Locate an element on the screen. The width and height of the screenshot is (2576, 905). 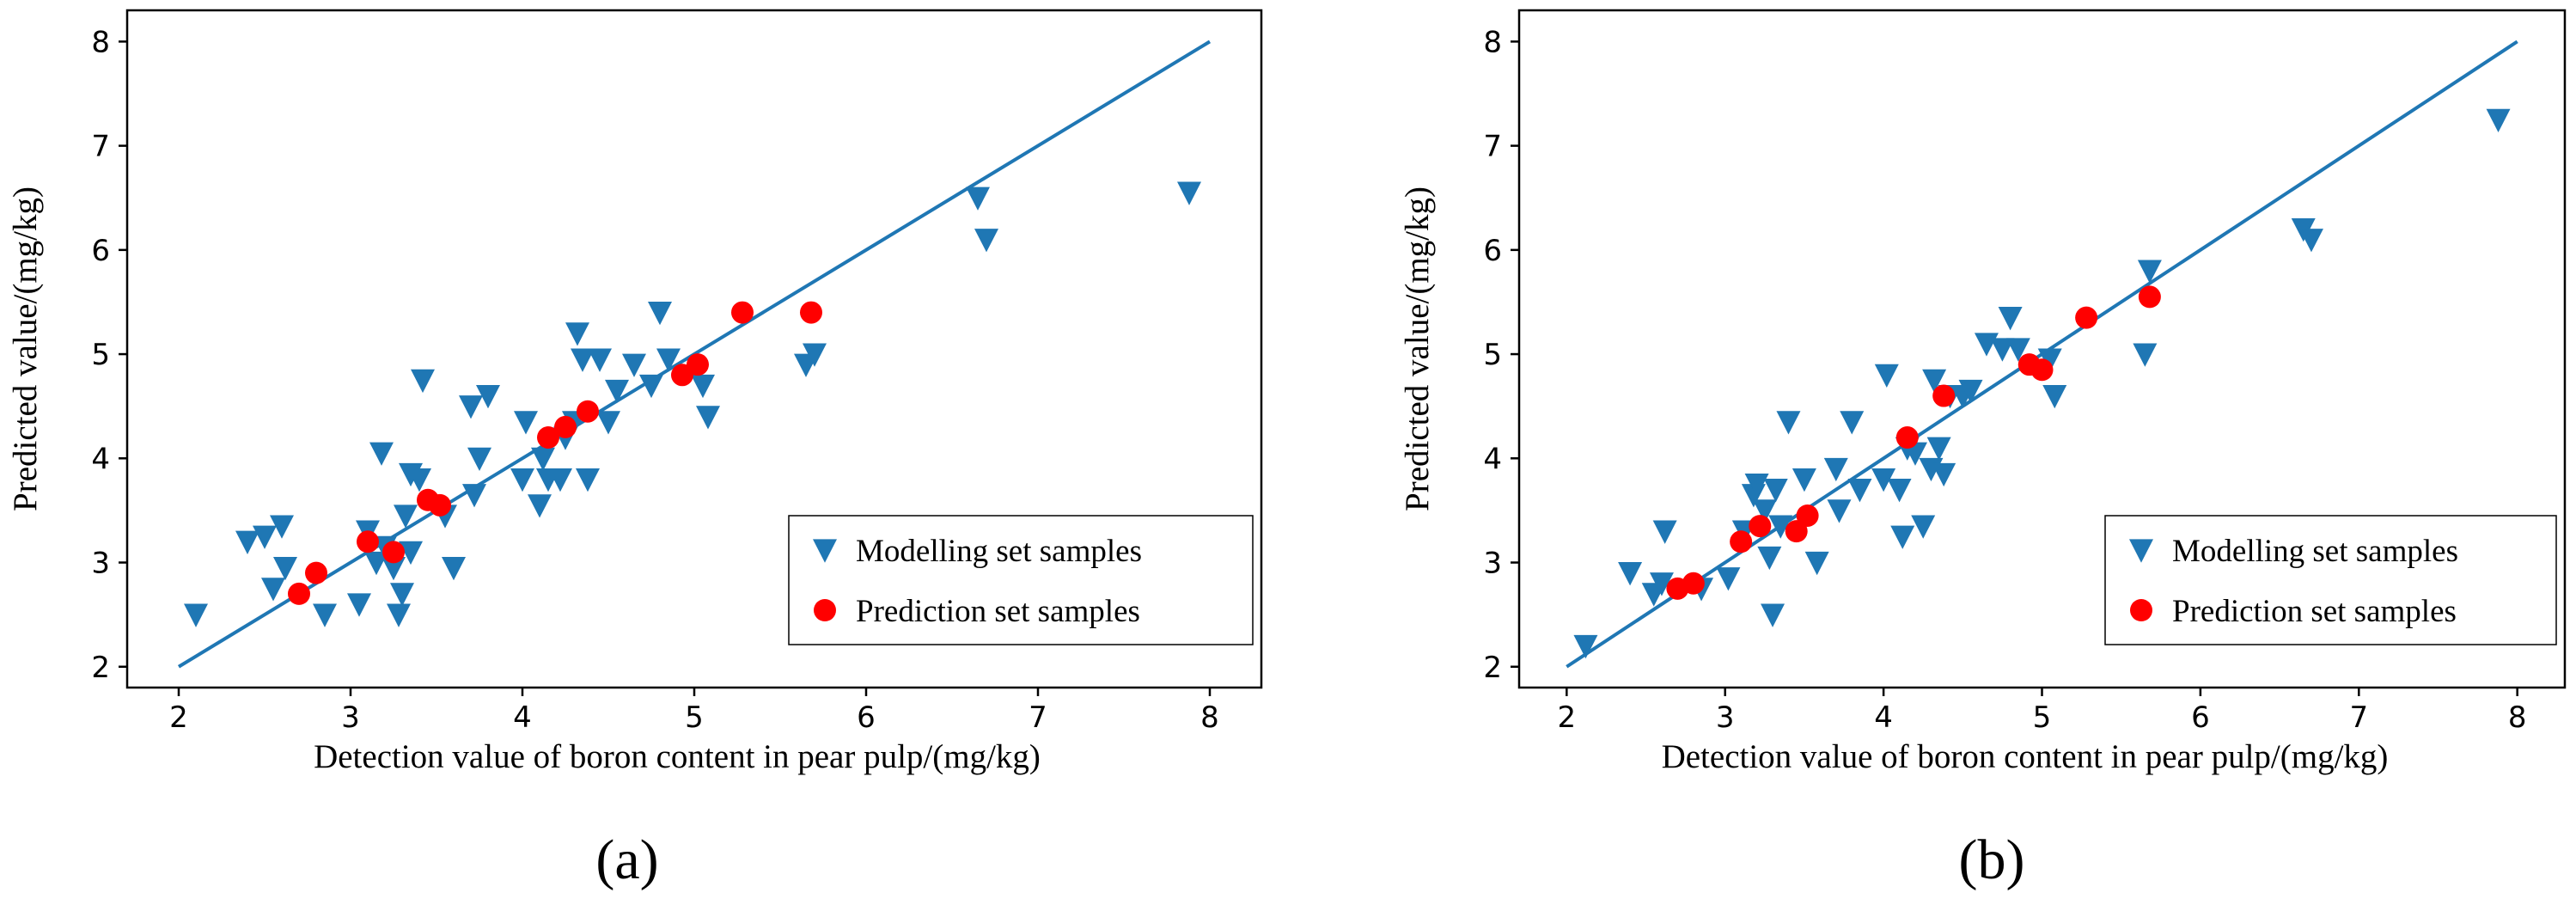
legend-label-modelling: Modelling set samples is located at coordinates (999, 551).